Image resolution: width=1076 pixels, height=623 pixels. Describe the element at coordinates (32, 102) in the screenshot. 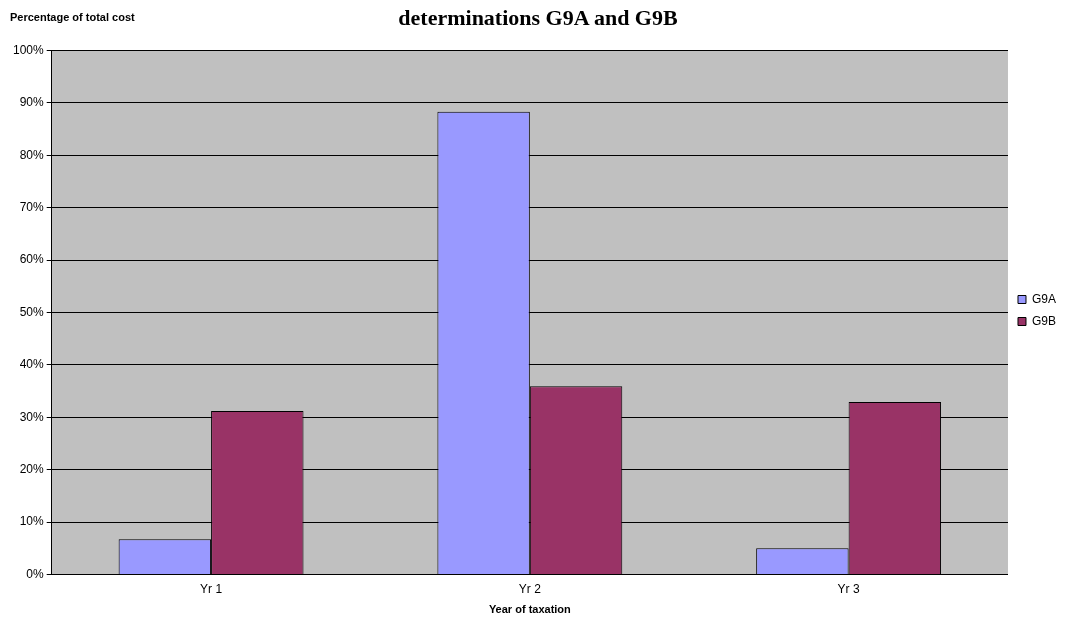

I see `y-tick-label: 90%` at that location.